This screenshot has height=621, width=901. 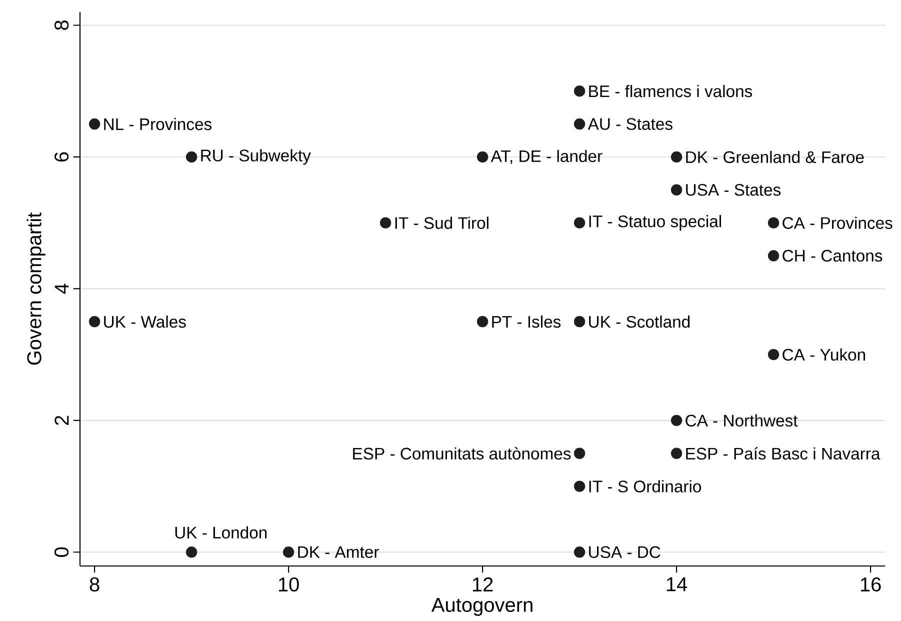 What do you see at coordinates (145, 321) in the screenshot?
I see `annotation: UK - Wales` at bounding box center [145, 321].